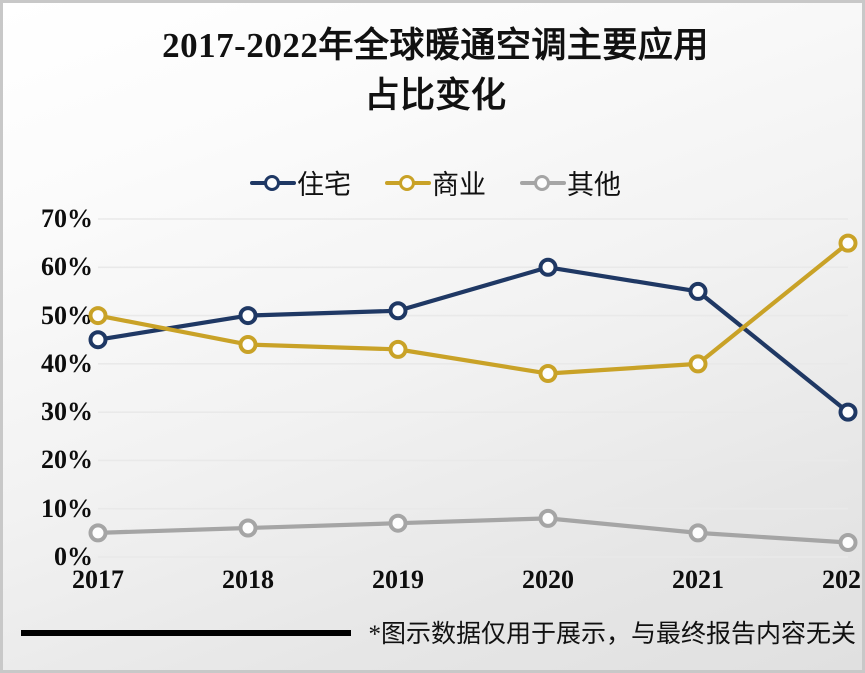 This screenshot has height=673, width=865. I want to click on x-axis-tick-label: 2017, so click(98, 579).